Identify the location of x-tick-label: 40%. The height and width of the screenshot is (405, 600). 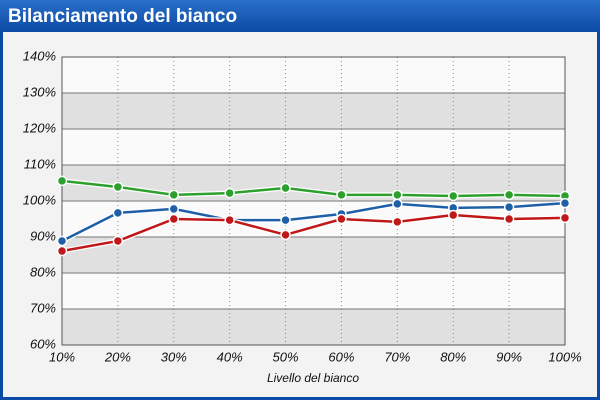
(230, 356).